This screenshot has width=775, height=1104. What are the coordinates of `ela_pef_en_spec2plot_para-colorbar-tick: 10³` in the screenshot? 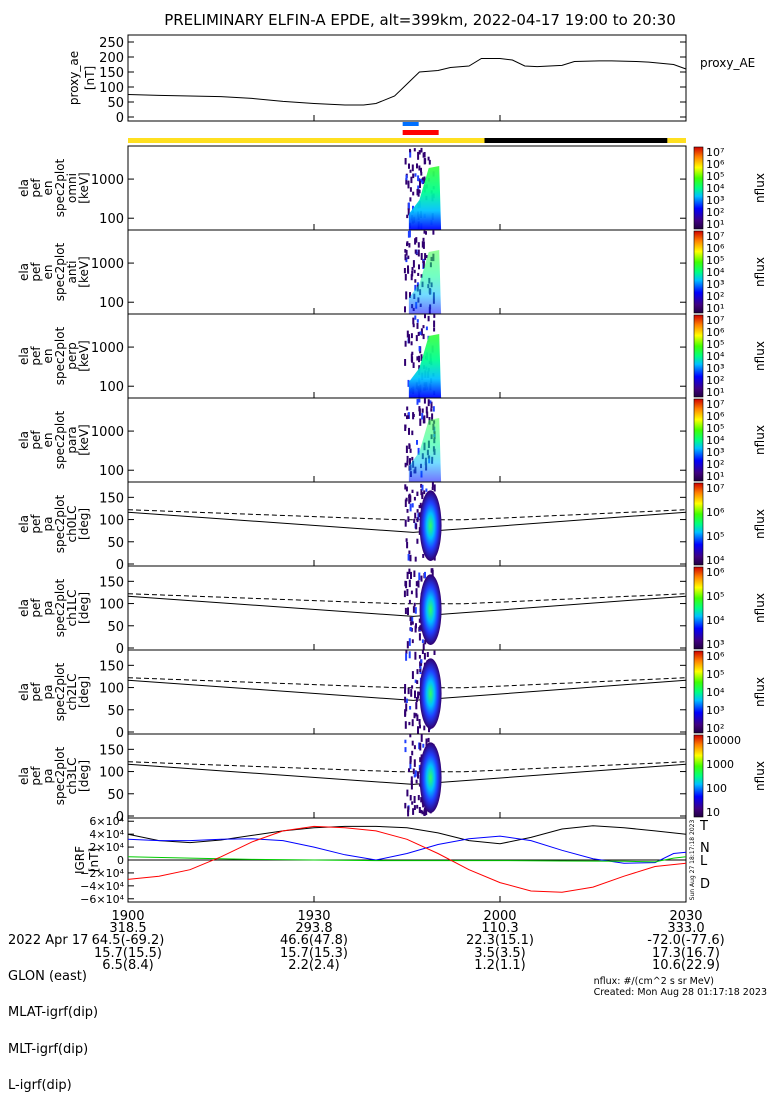 It's located at (715, 452).